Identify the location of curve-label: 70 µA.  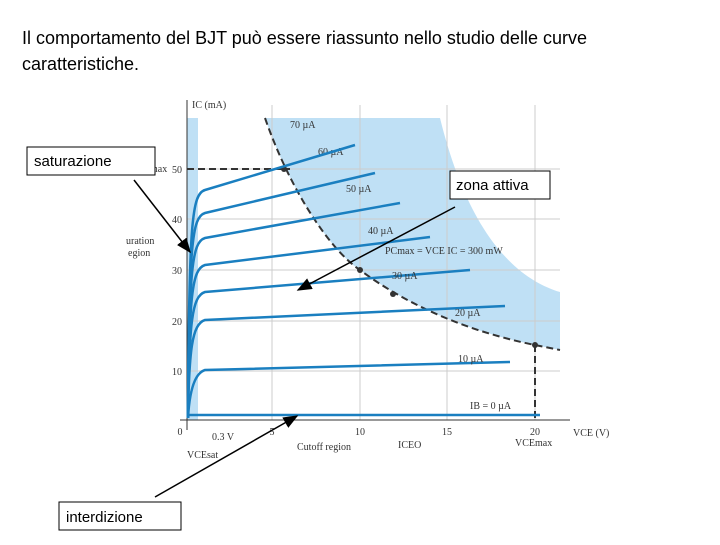
(303, 125).